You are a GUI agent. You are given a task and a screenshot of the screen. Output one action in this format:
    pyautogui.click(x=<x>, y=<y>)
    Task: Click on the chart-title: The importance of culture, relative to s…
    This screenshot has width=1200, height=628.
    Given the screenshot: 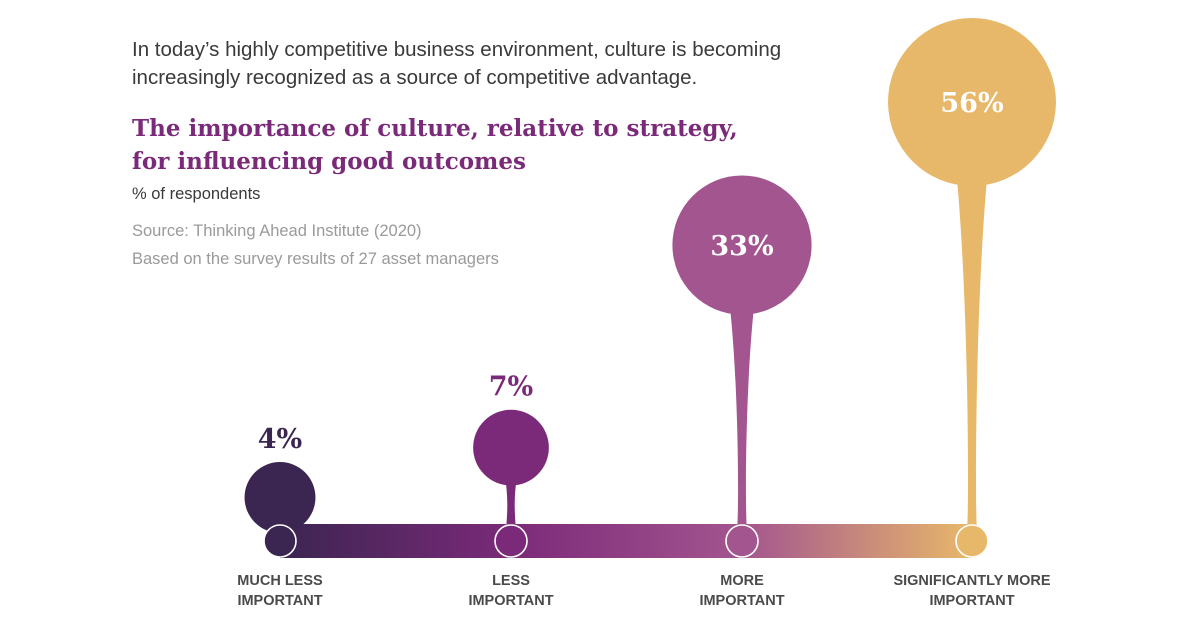 What is the action you would take?
    pyautogui.click(x=435, y=145)
    